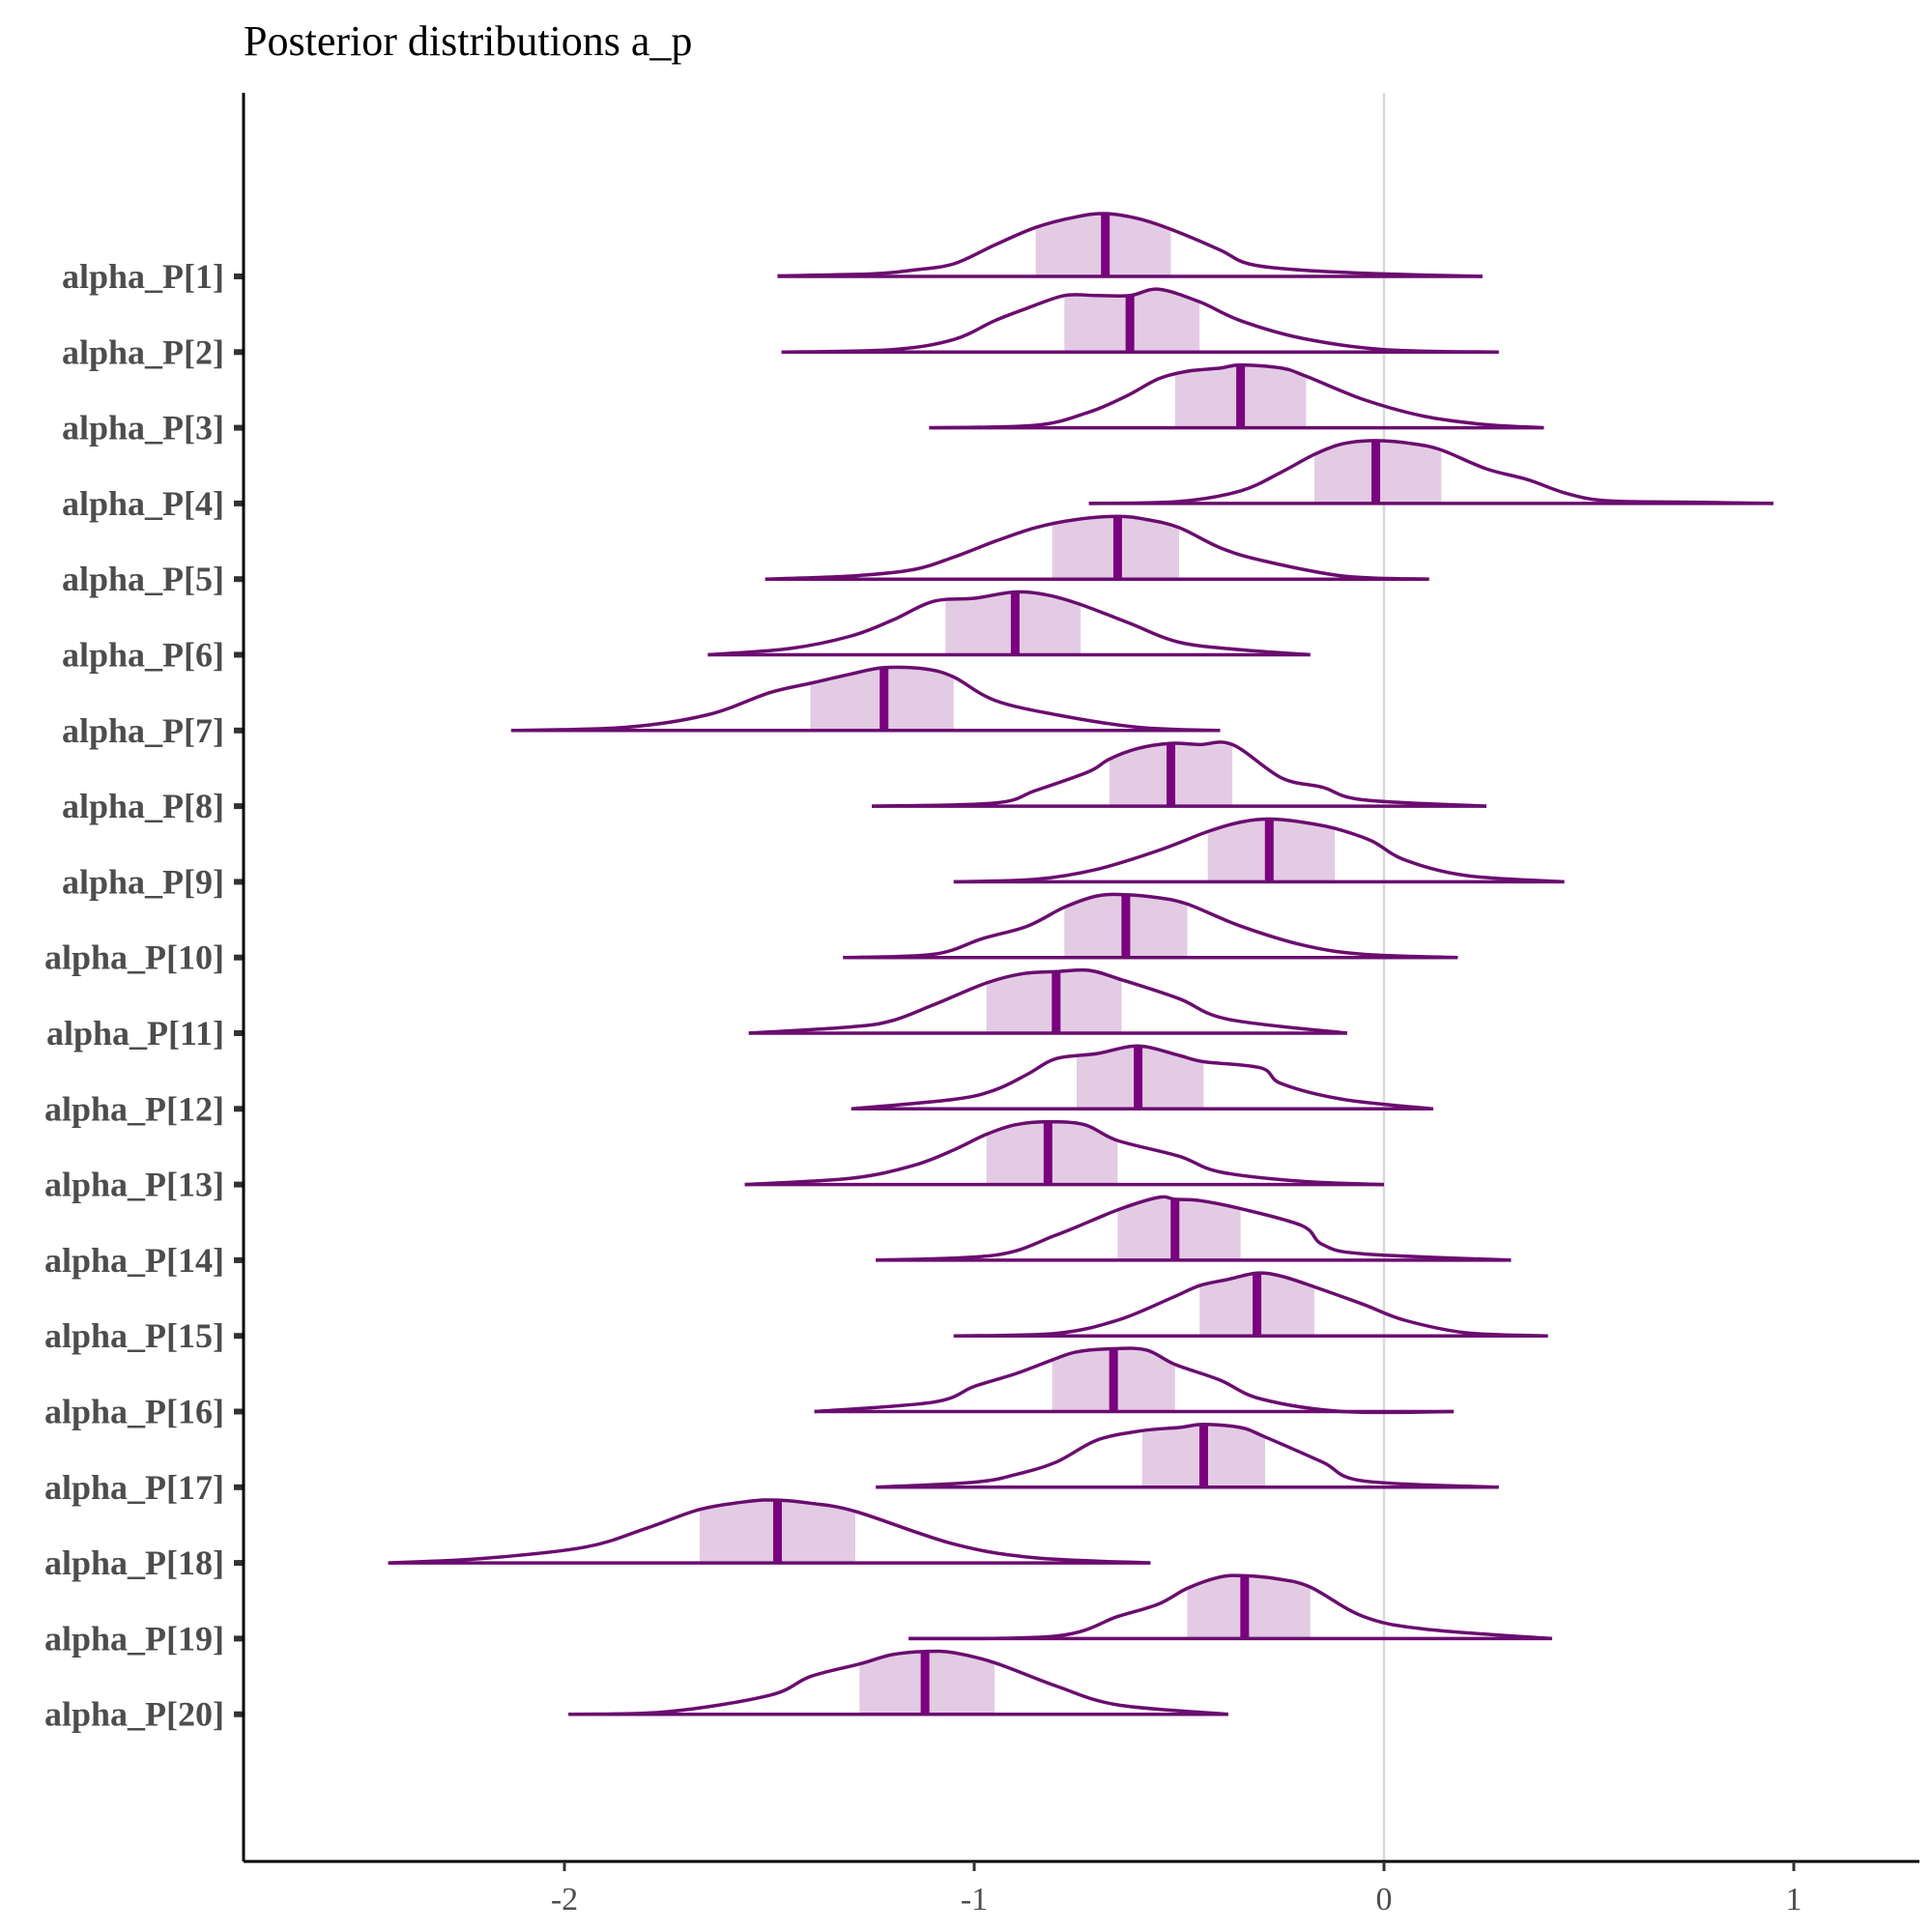 Image resolution: width=1932 pixels, height=1932 pixels. Describe the element at coordinates (917, 481) in the screenshot. I see `ridge-4: alpha_P[4]` at that location.